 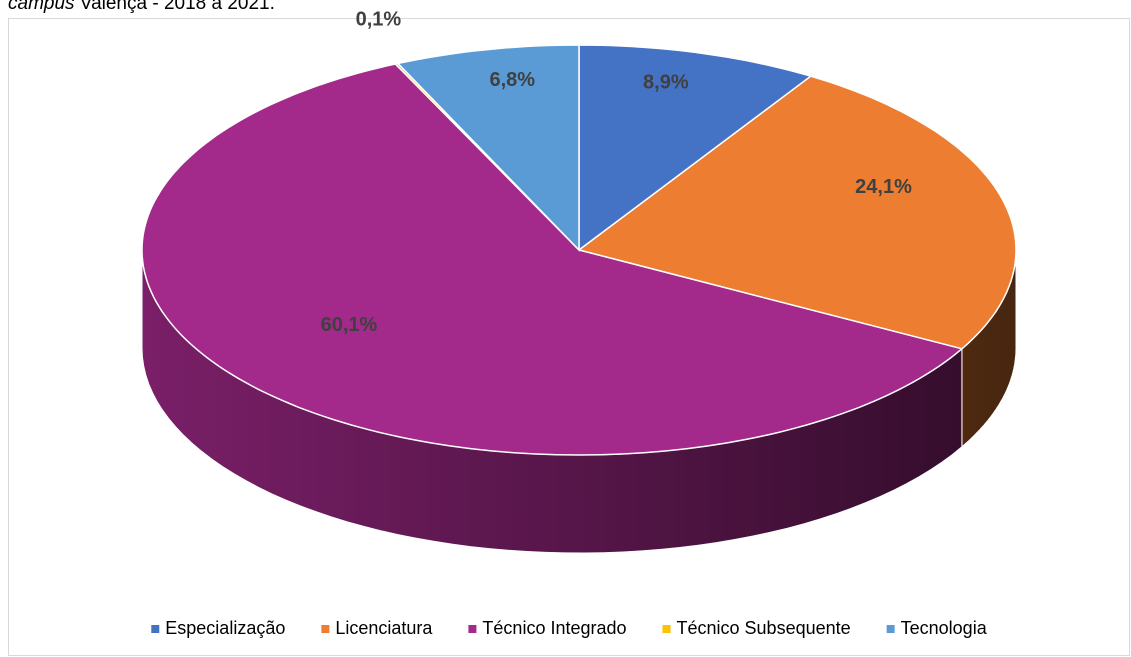 I want to click on legend-label: Tecnologia, so click(x=944, y=628).